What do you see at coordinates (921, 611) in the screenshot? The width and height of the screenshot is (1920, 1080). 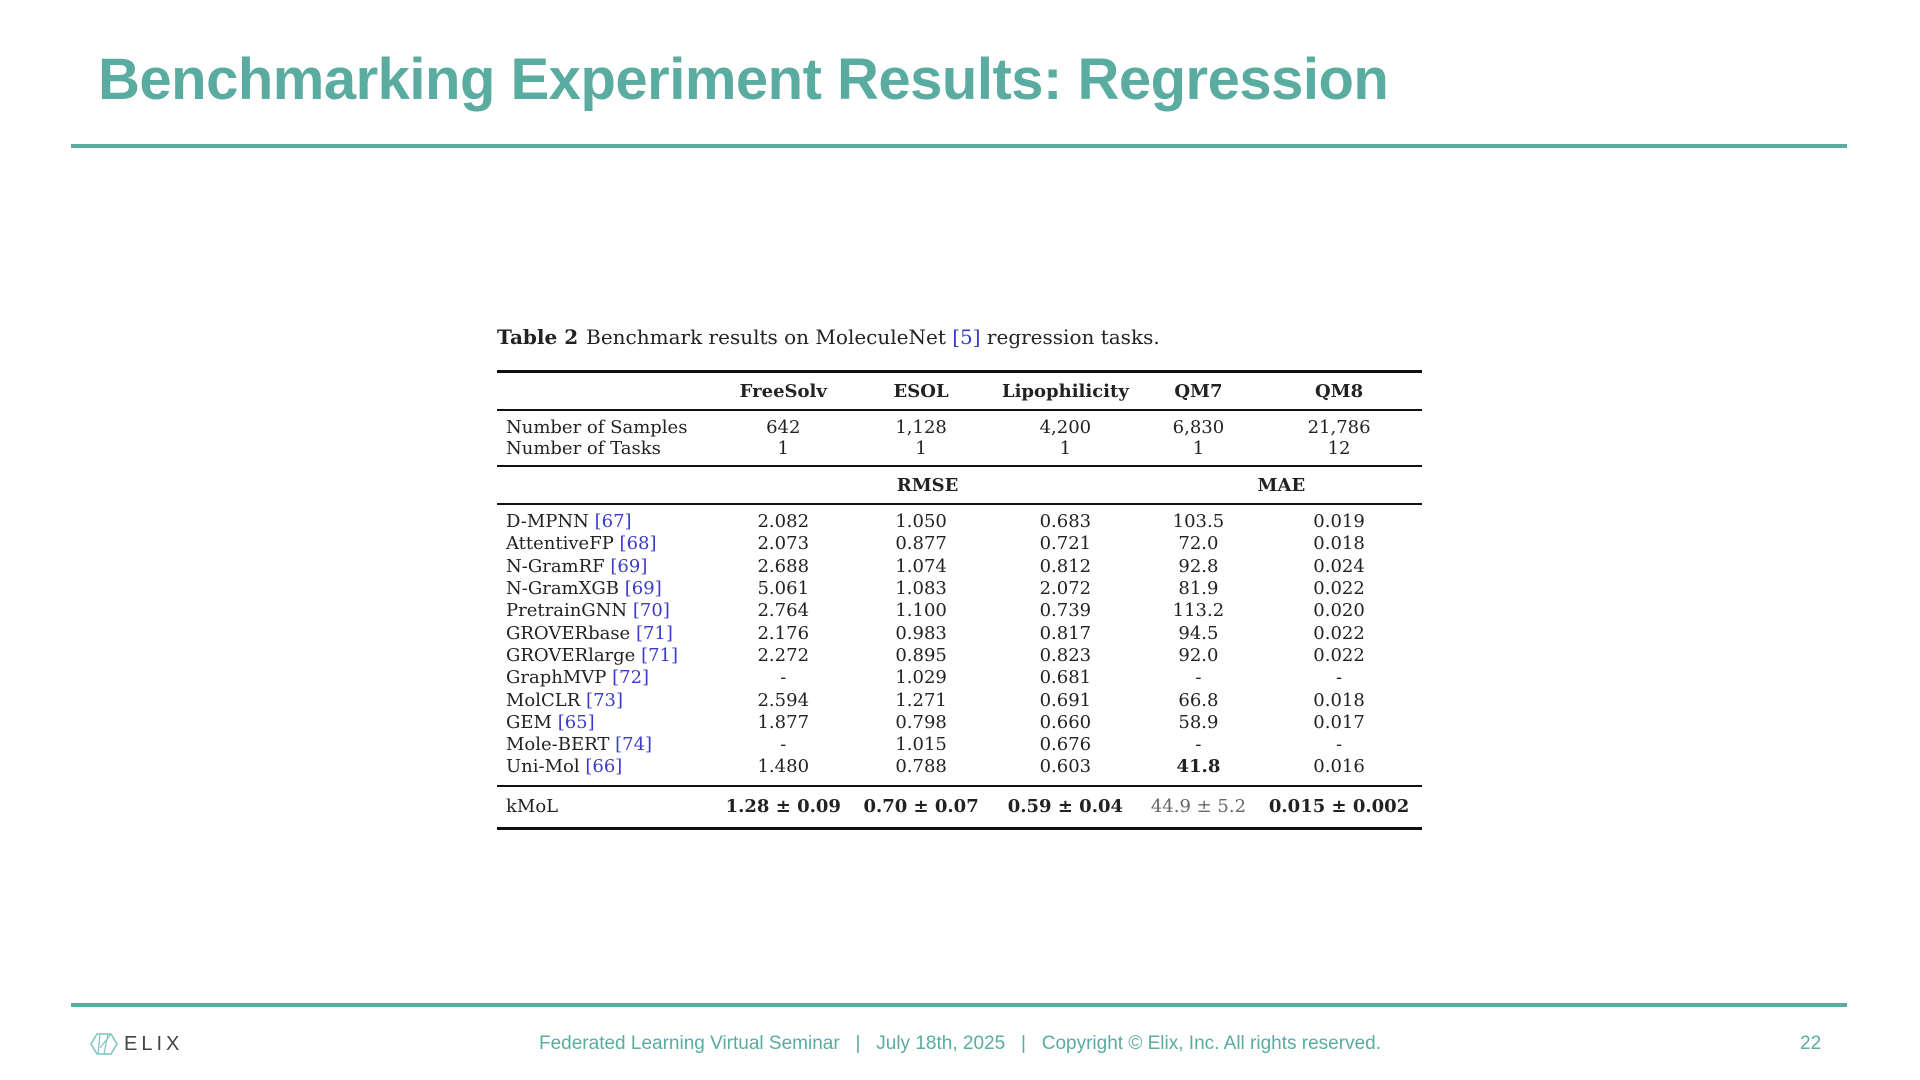 I see `result-cell: 1.100` at bounding box center [921, 611].